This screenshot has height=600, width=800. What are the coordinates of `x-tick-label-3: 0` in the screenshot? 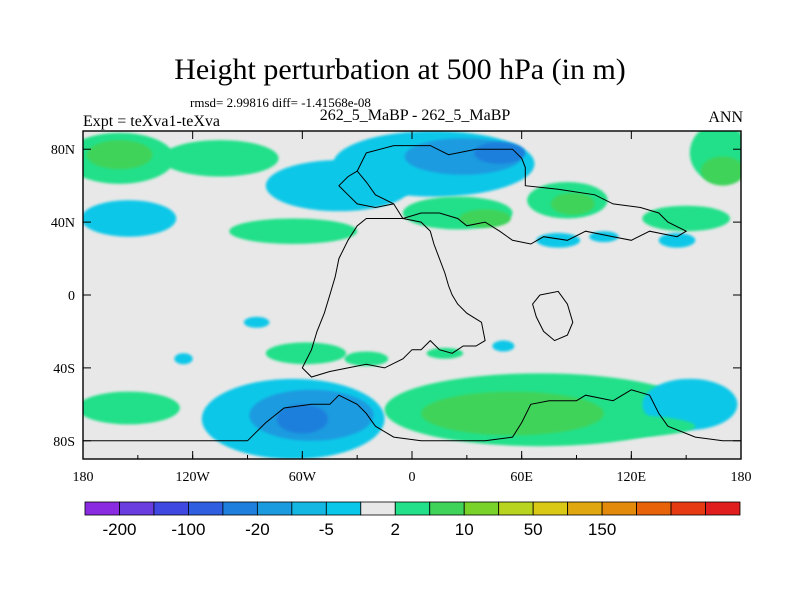 It's located at (412, 477).